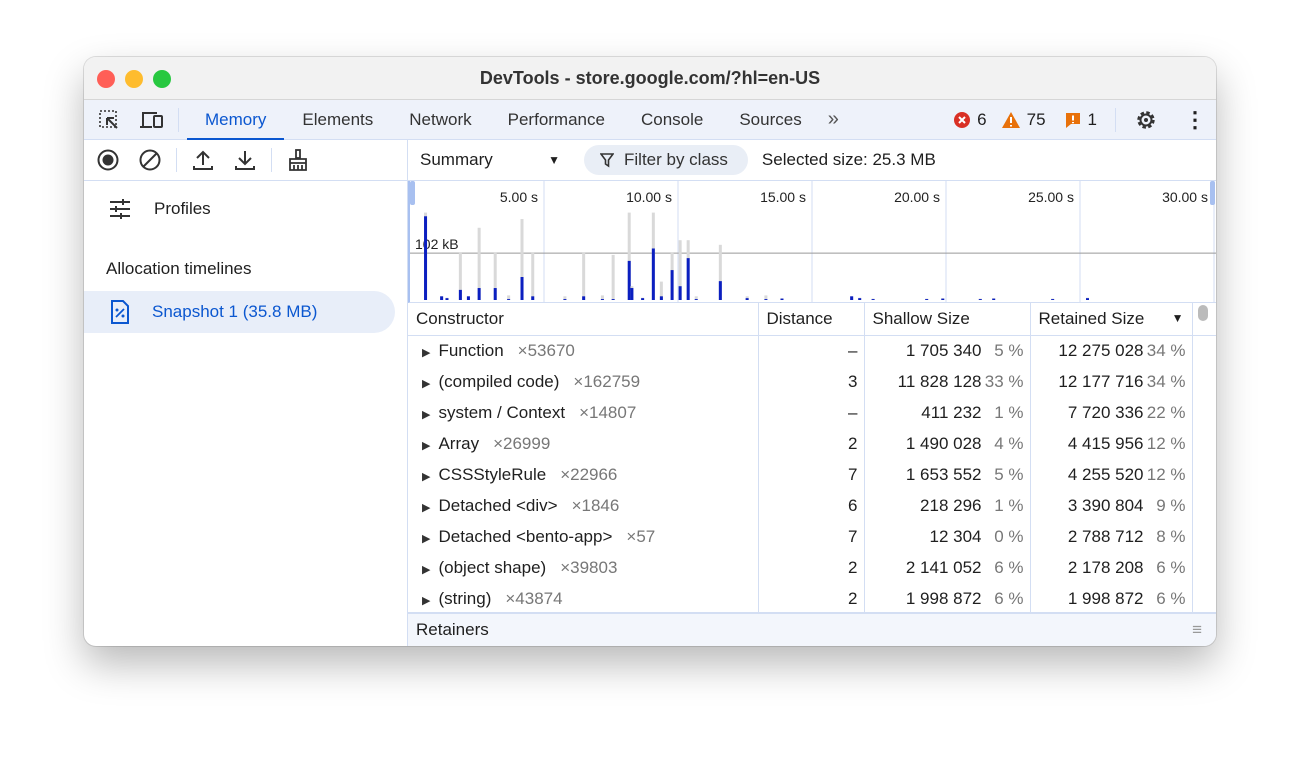 The height and width of the screenshot is (758, 1300). What do you see at coordinates (120, 312) in the screenshot?
I see `snapshot-file-icon` at bounding box center [120, 312].